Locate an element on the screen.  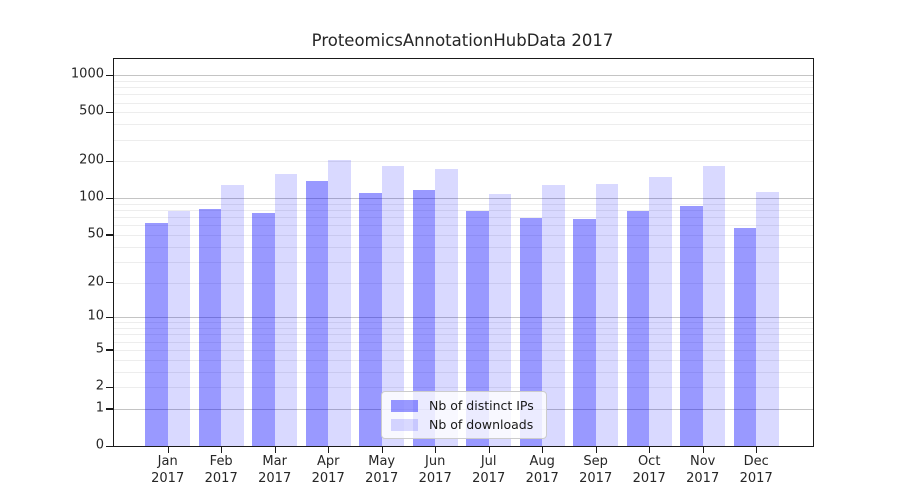
bar-distinct-ips-sep is located at coordinates (584, 332).